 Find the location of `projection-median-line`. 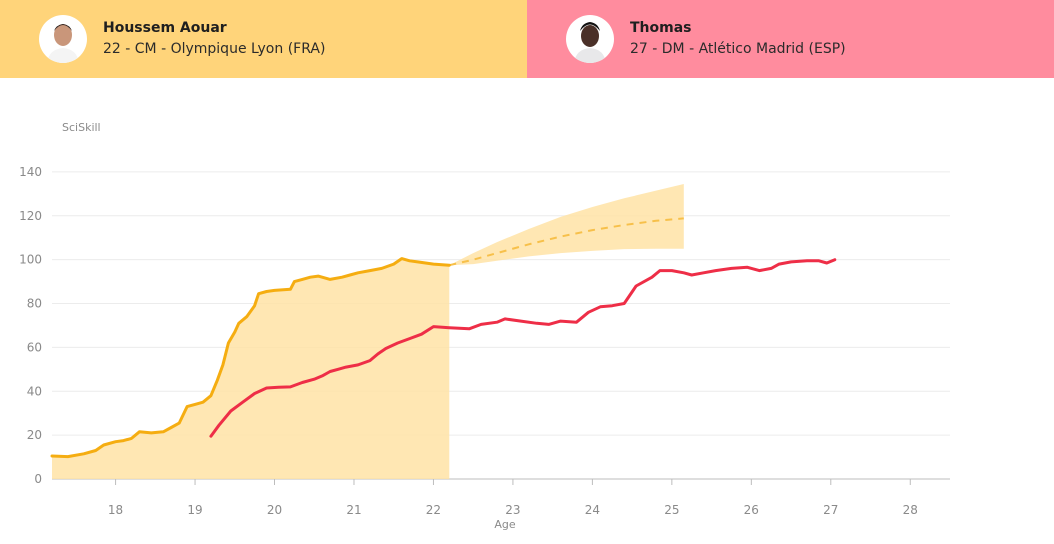

projection-median-line is located at coordinates (566, 242).